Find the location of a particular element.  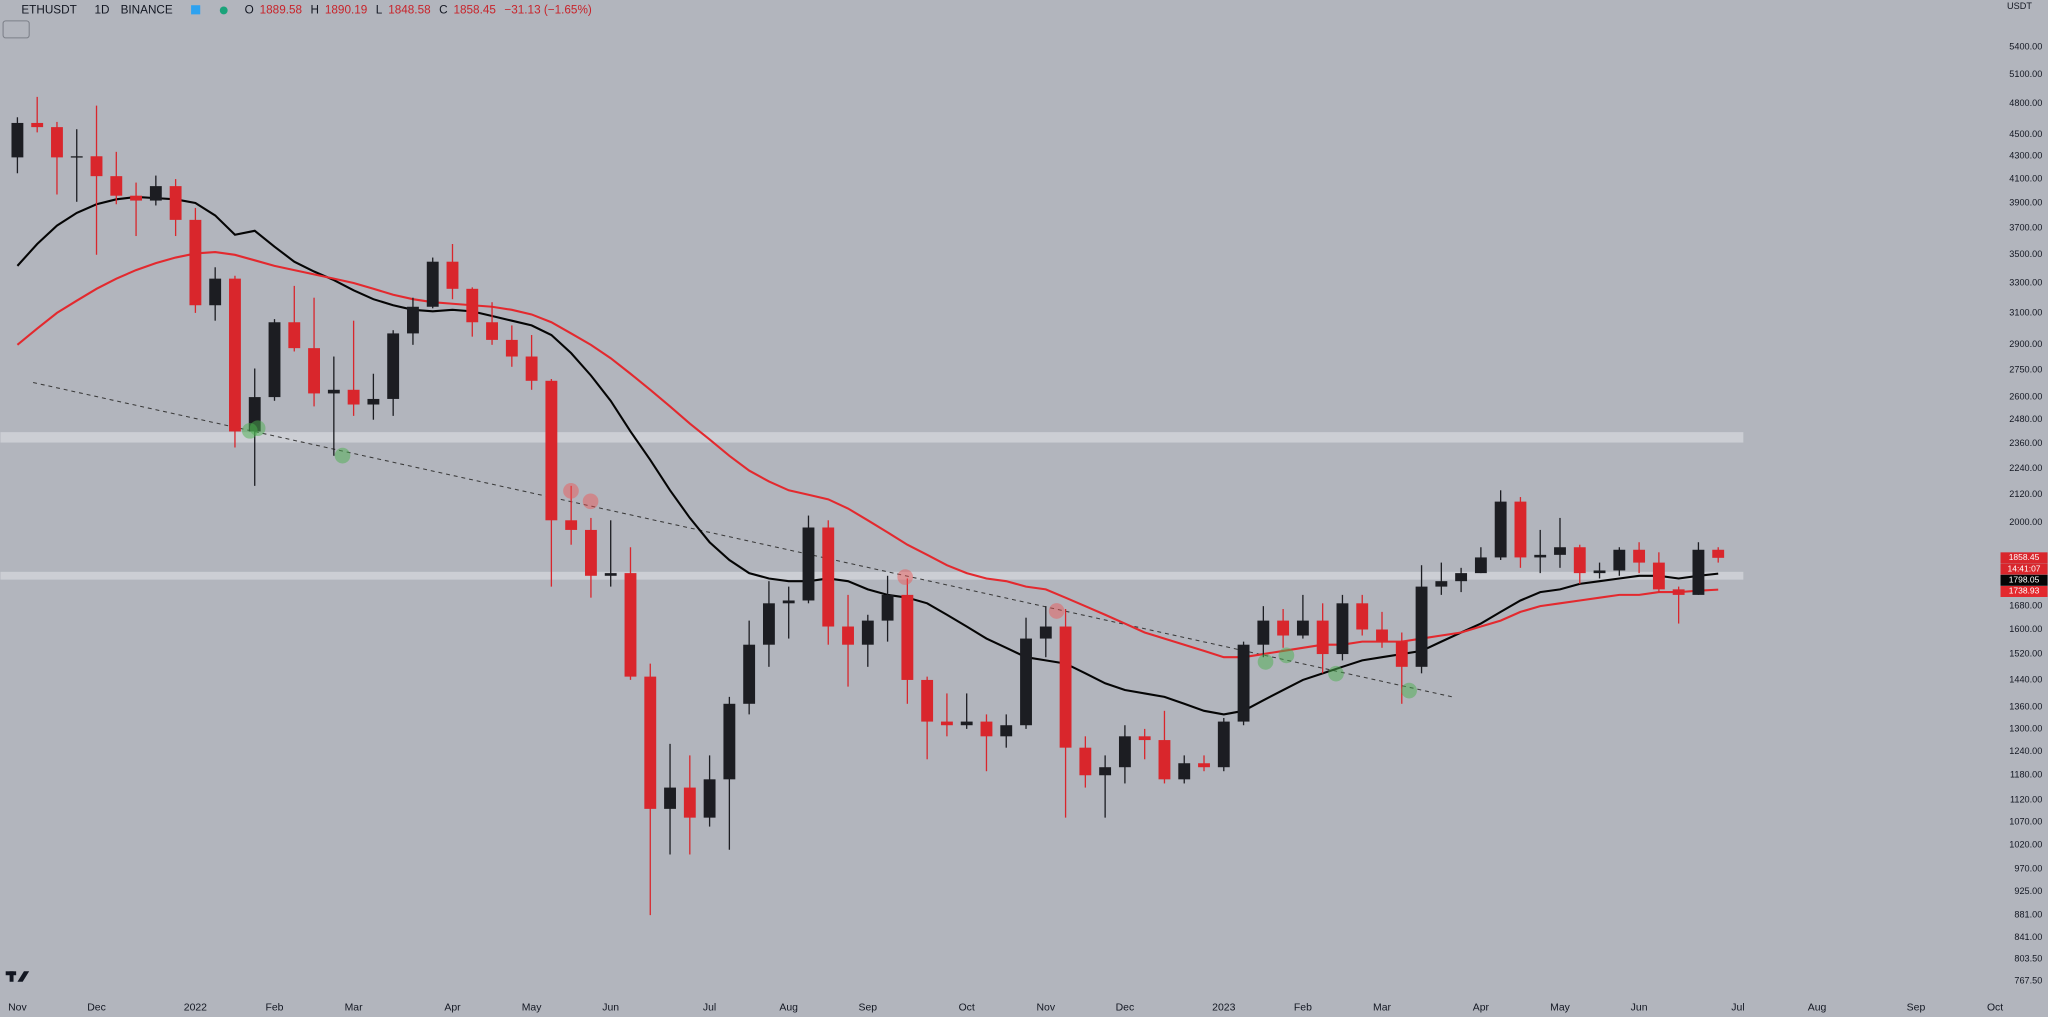

y-tick-label: 970.00 is located at coordinates (2028, 868).